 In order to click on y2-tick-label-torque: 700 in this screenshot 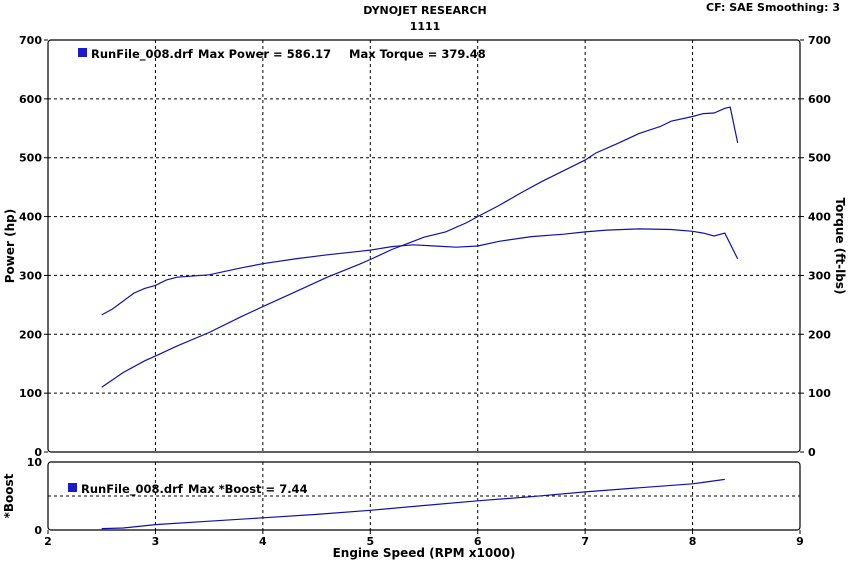, I will do `click(819, 40)`.